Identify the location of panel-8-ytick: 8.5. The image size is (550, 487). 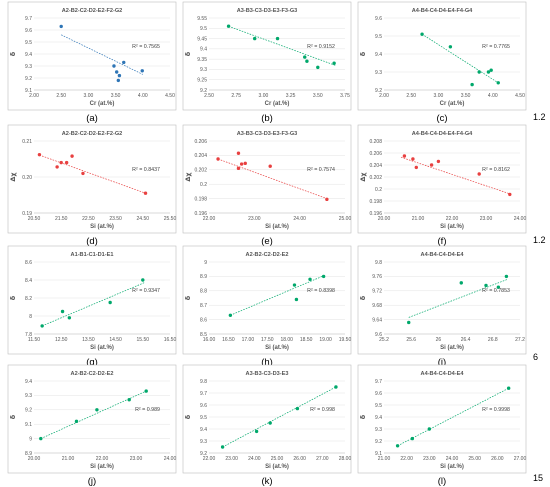
(203, 335).